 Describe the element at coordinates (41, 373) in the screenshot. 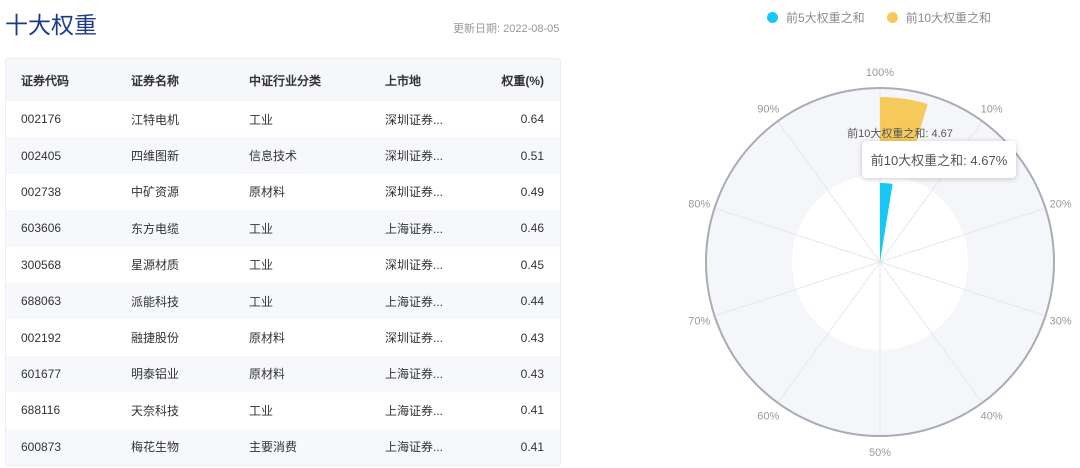

I see `cell-code: 601677` at that location.